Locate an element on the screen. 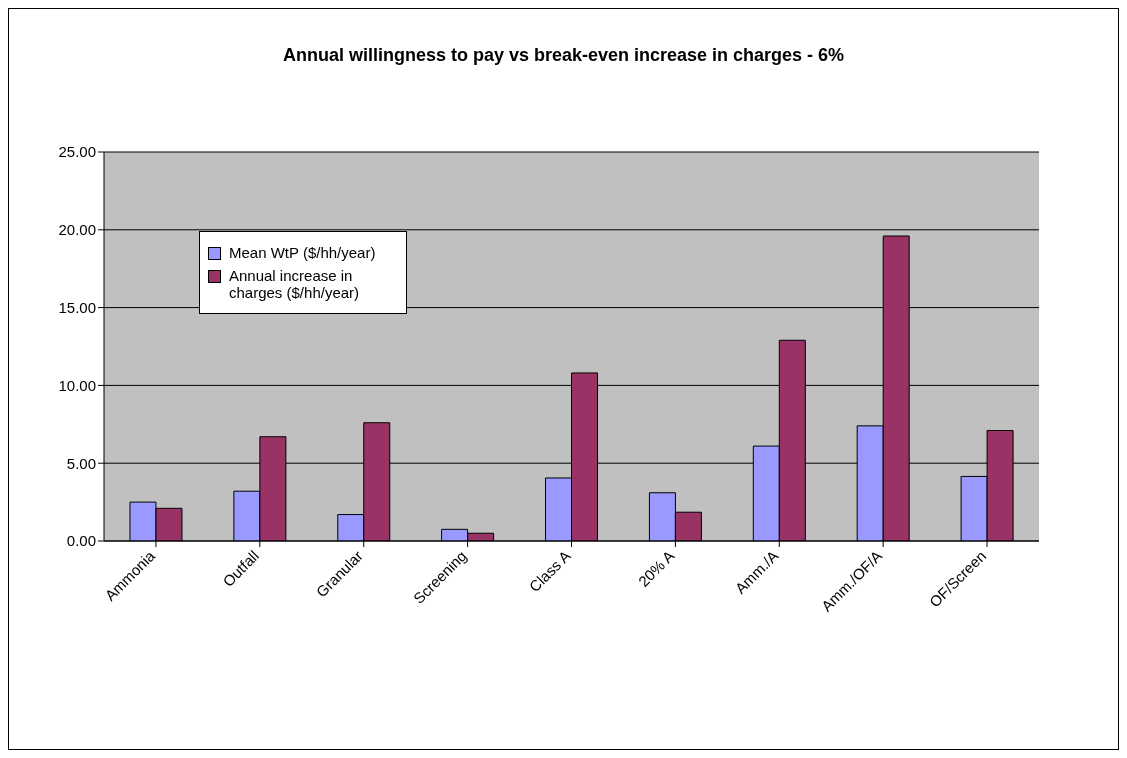 This screenshot has width=1127, height=758. legend-label: Mean WtP ($/hh/year) is located at coordinates (302, 252).